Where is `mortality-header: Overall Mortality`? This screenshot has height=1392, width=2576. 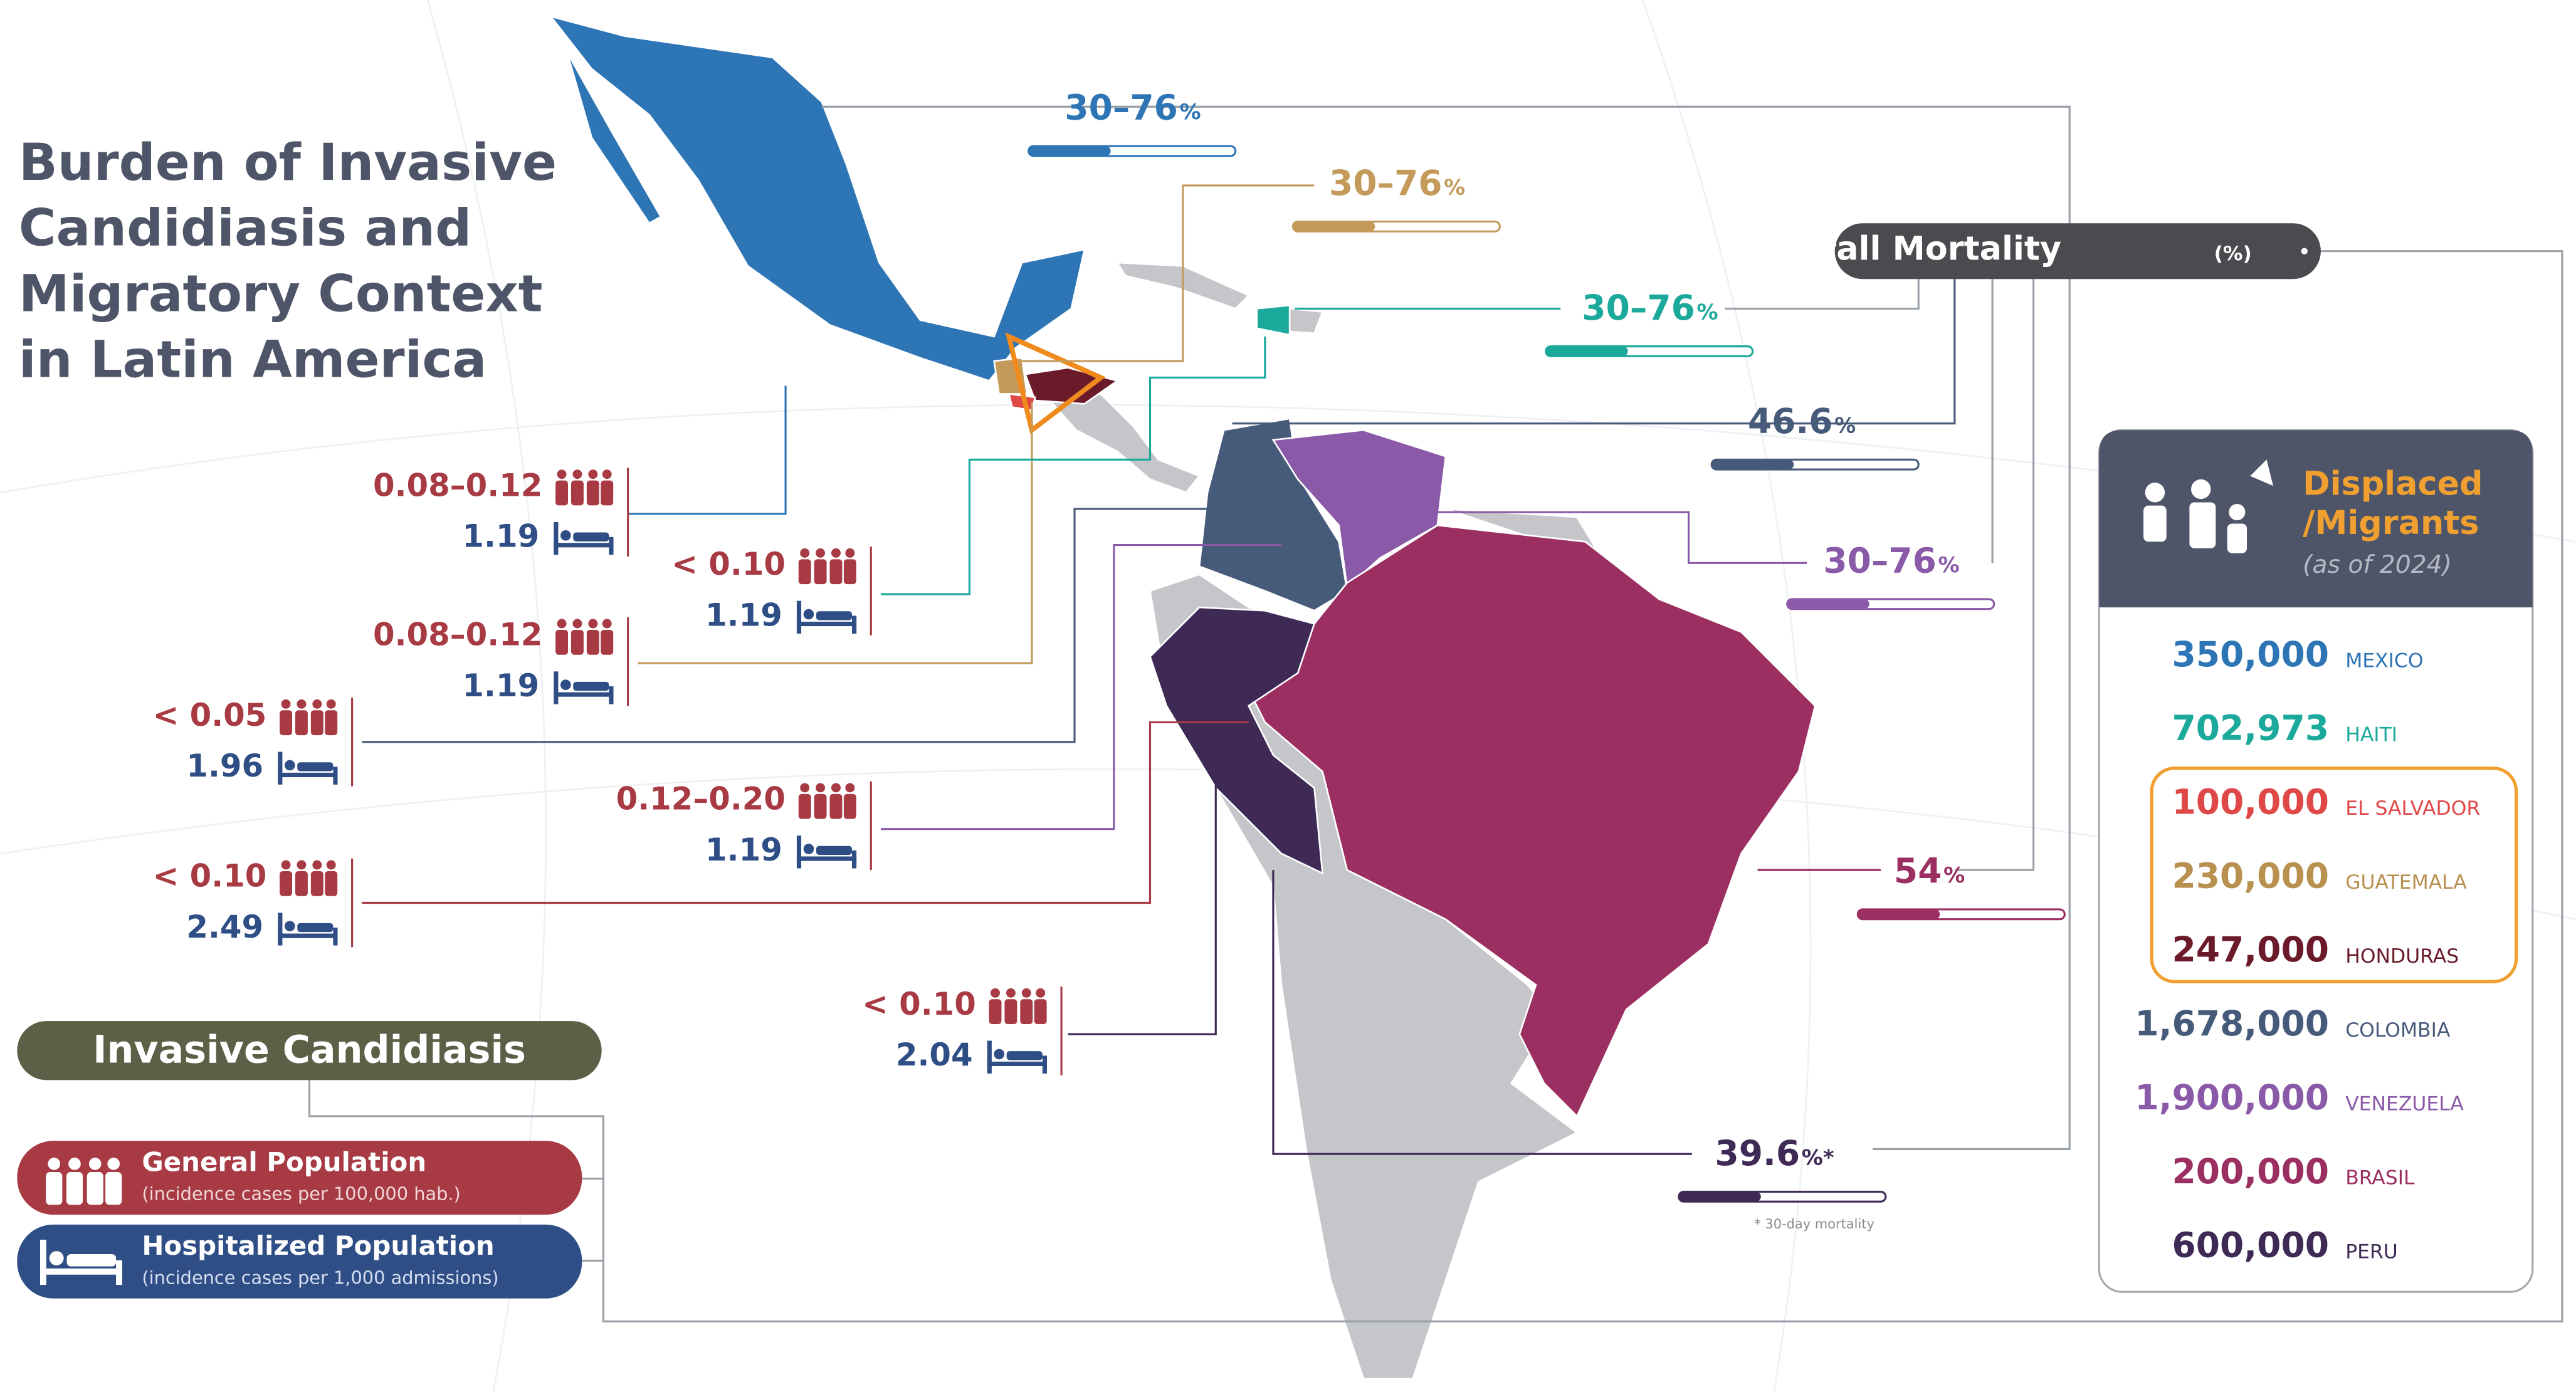 mortality-header: Overall Mortality is located at coordinates (1904, 249).